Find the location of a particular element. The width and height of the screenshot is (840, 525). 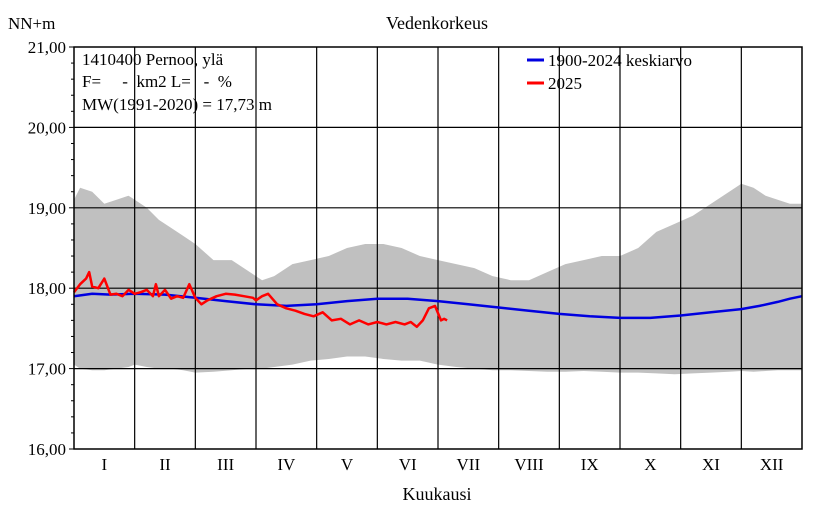

x-axis-label: Kuukausi is located at coordinates (437, 494).